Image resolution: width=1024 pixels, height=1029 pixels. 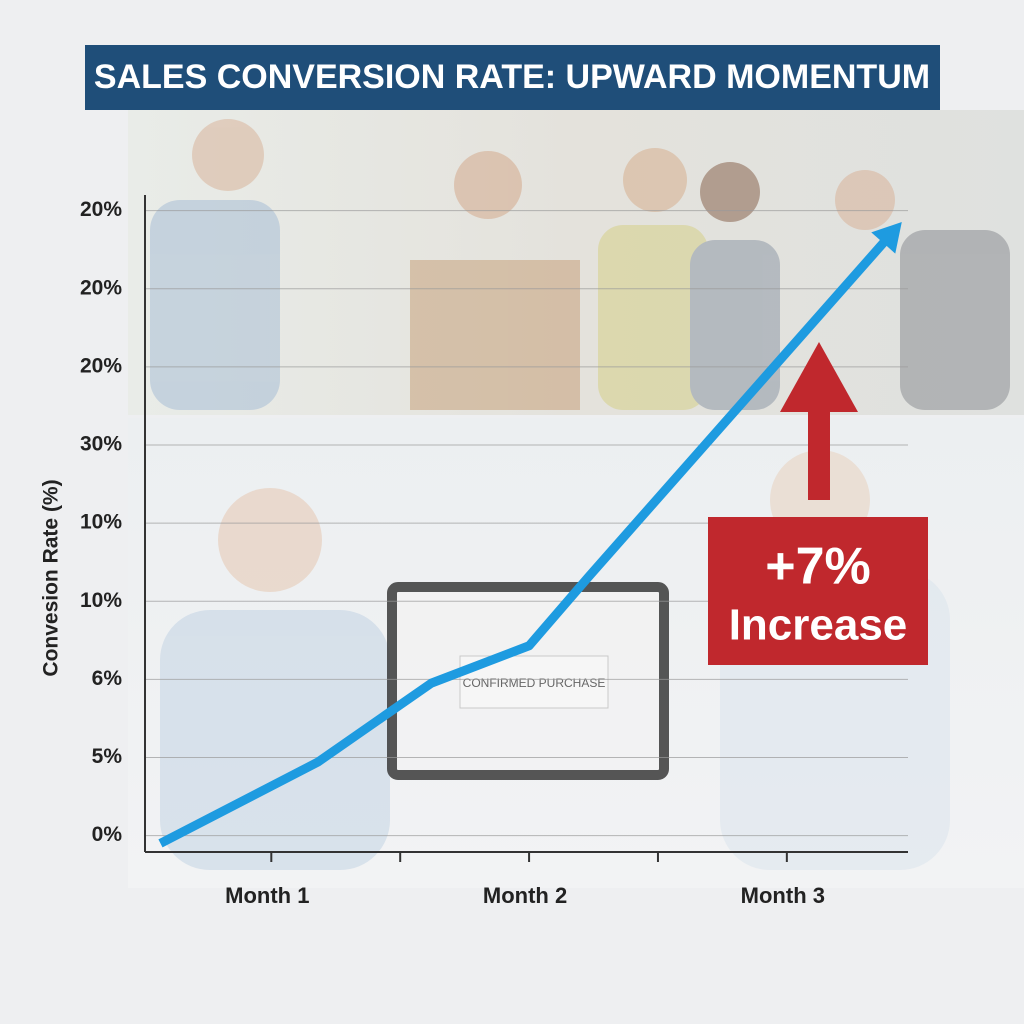 I want to click on annotation-box, so click(x=818, y=591).